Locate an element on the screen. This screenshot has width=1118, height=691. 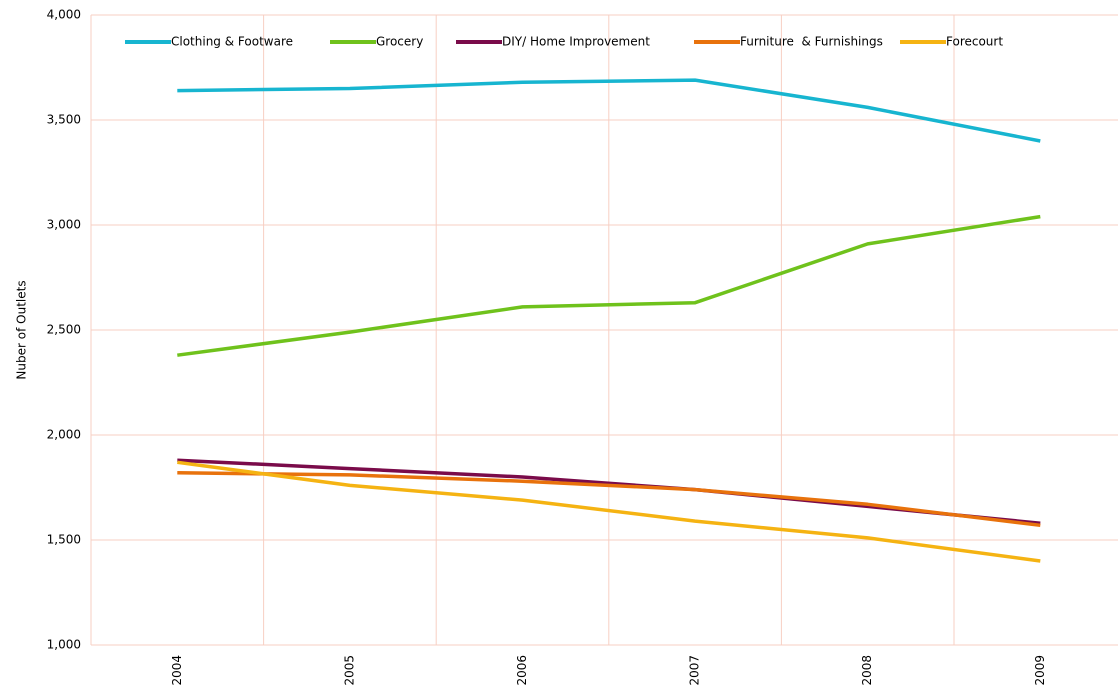
x-tick-label: 2005 is located at coordinates (349, 670).